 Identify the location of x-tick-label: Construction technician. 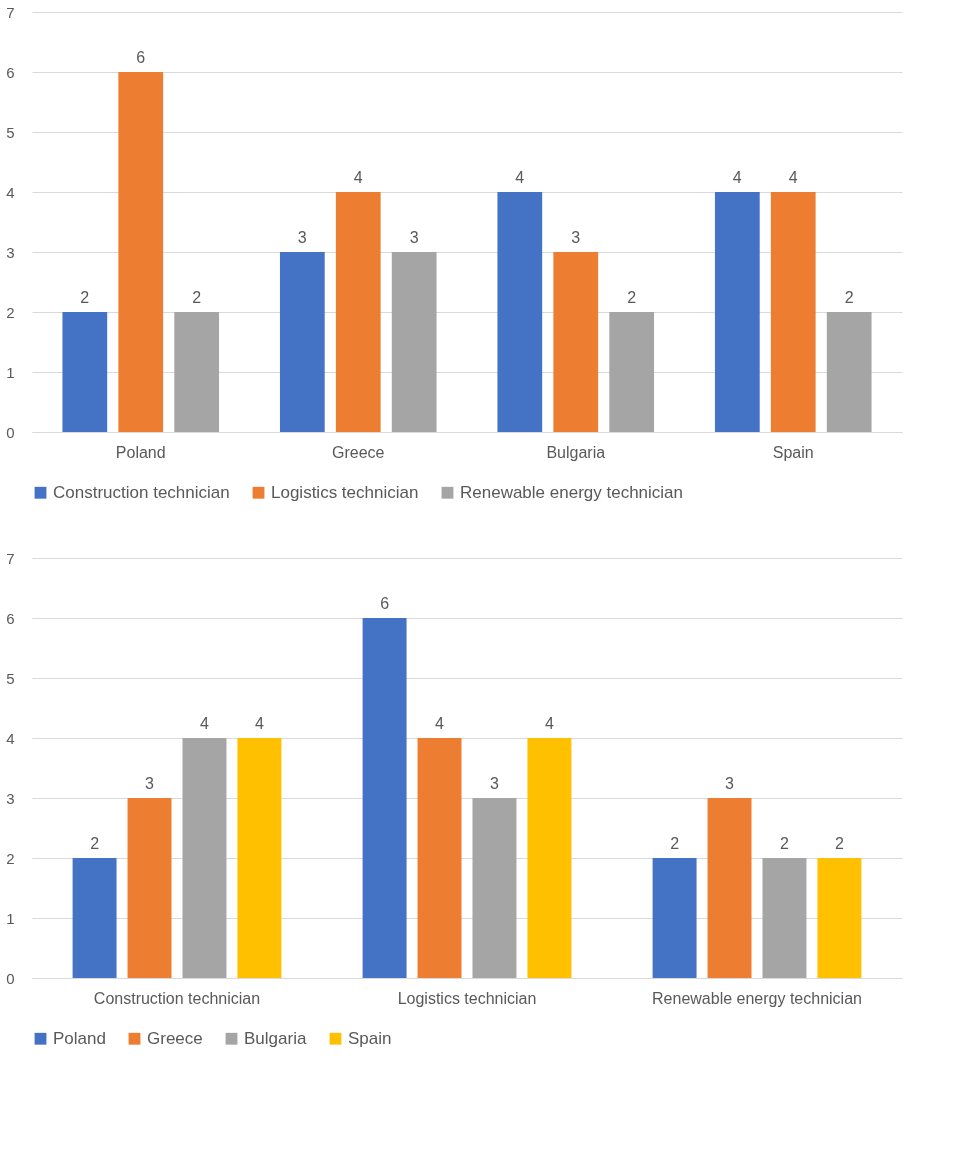
(177, 998).